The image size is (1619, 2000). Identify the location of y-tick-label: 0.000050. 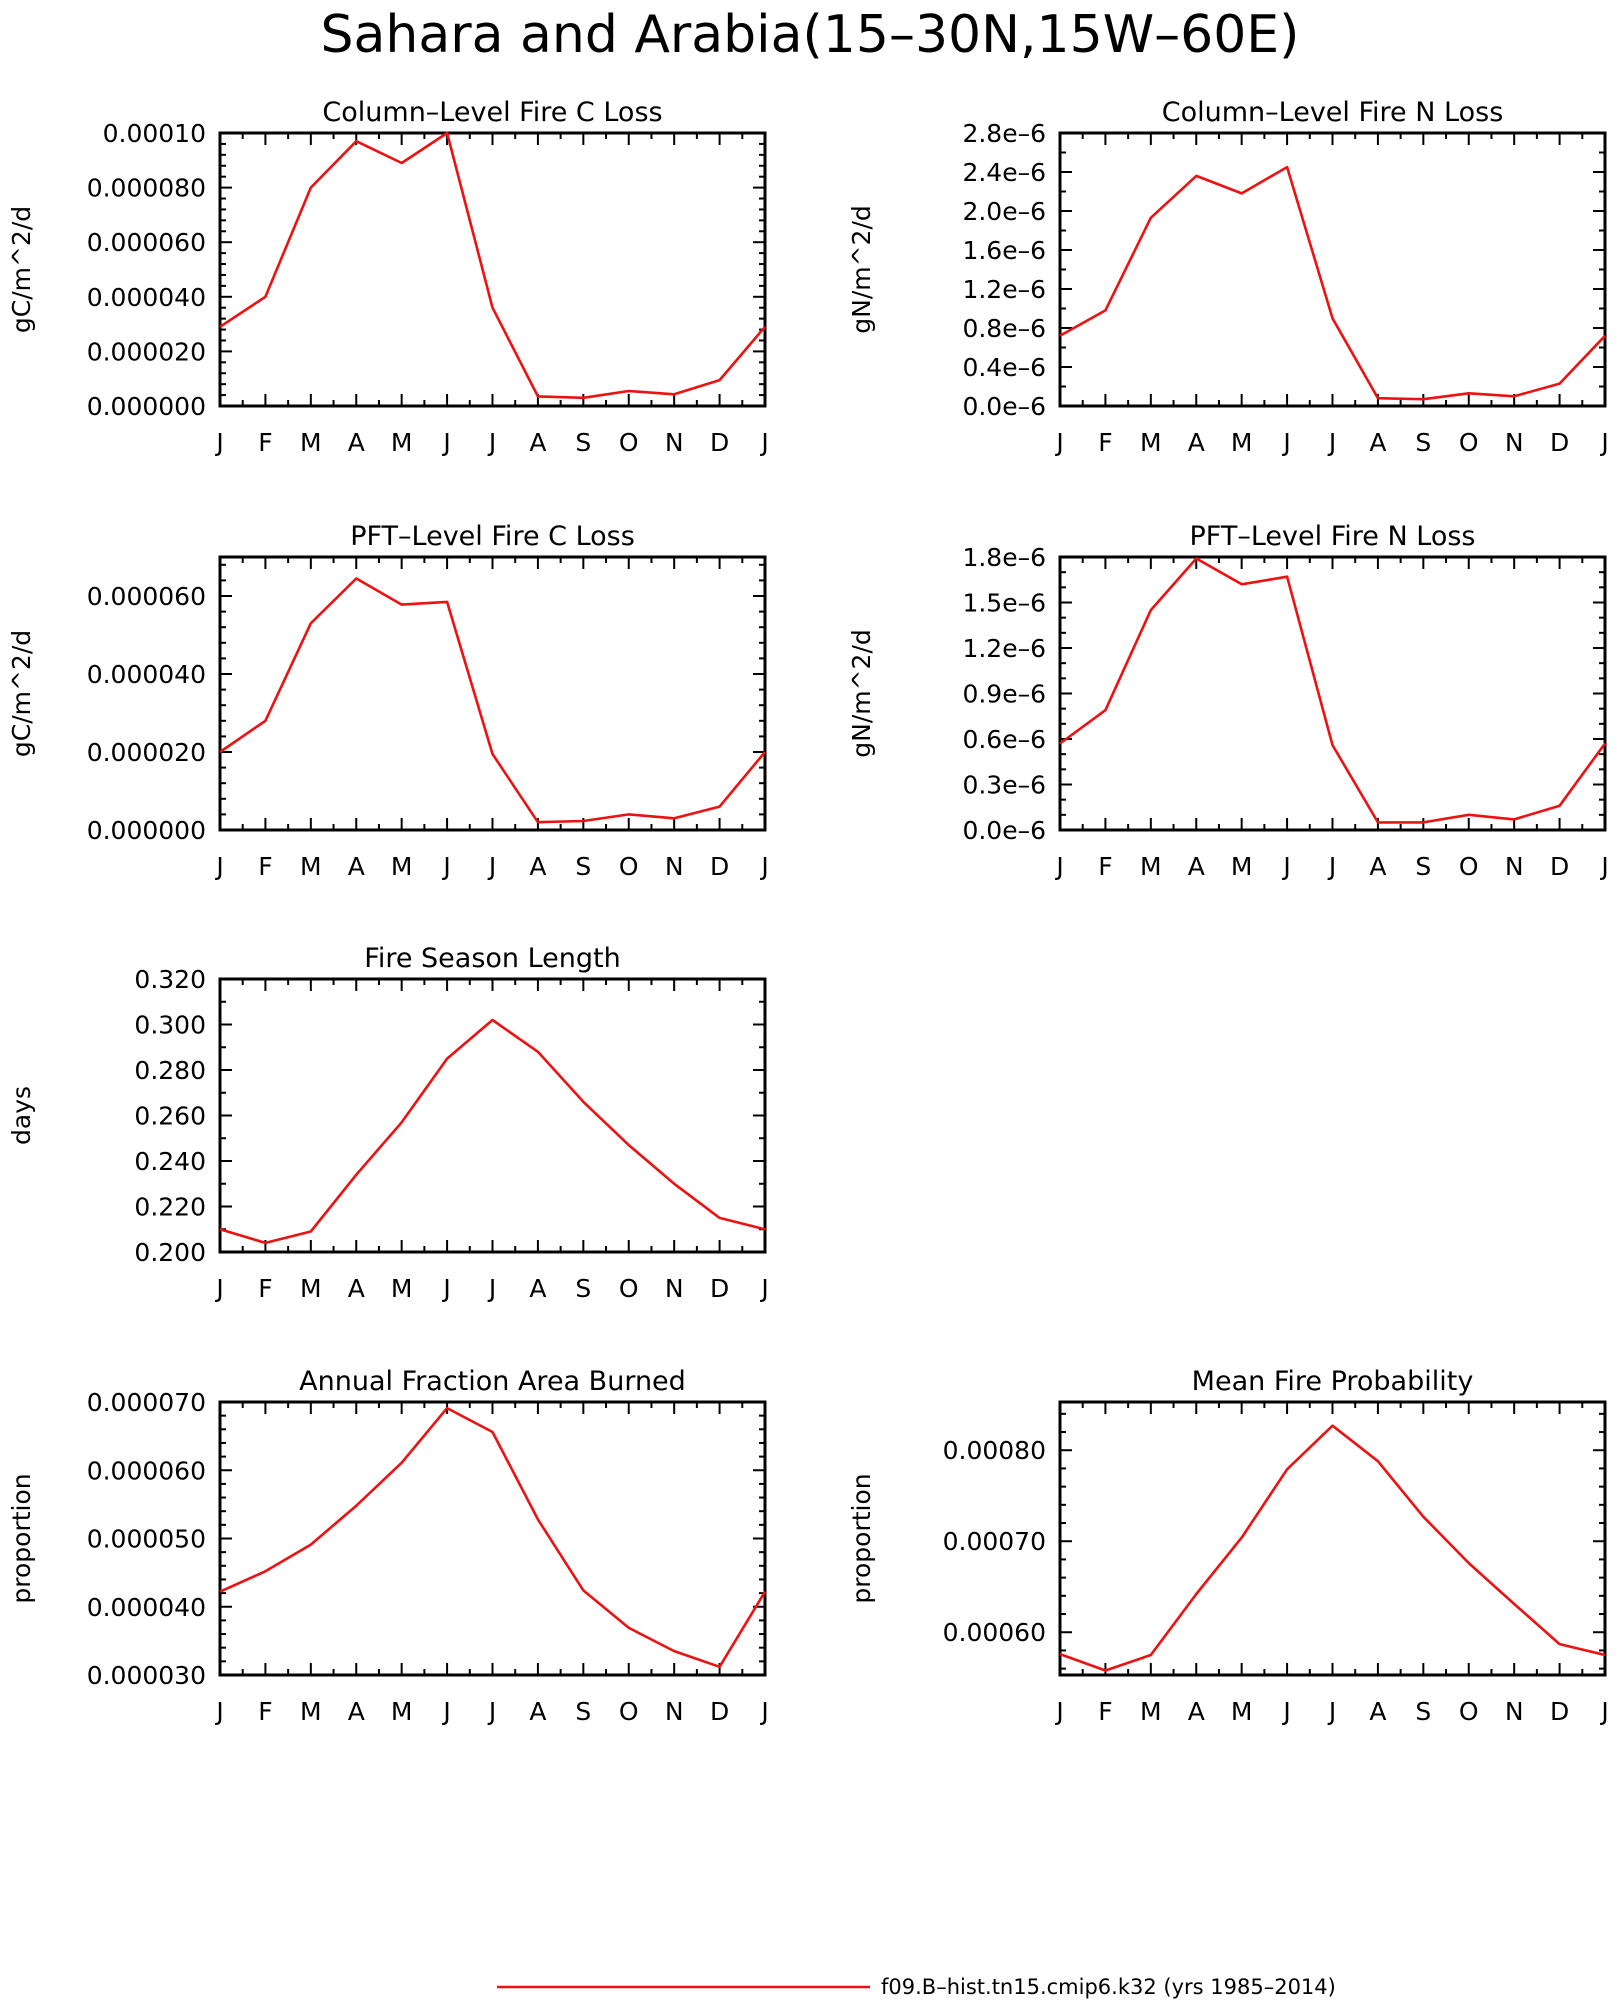
(146, 1539).